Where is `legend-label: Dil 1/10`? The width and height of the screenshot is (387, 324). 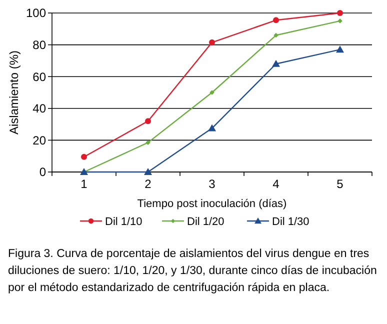
legend-label: Dil 1/10 is located at coordinates (123, 222).